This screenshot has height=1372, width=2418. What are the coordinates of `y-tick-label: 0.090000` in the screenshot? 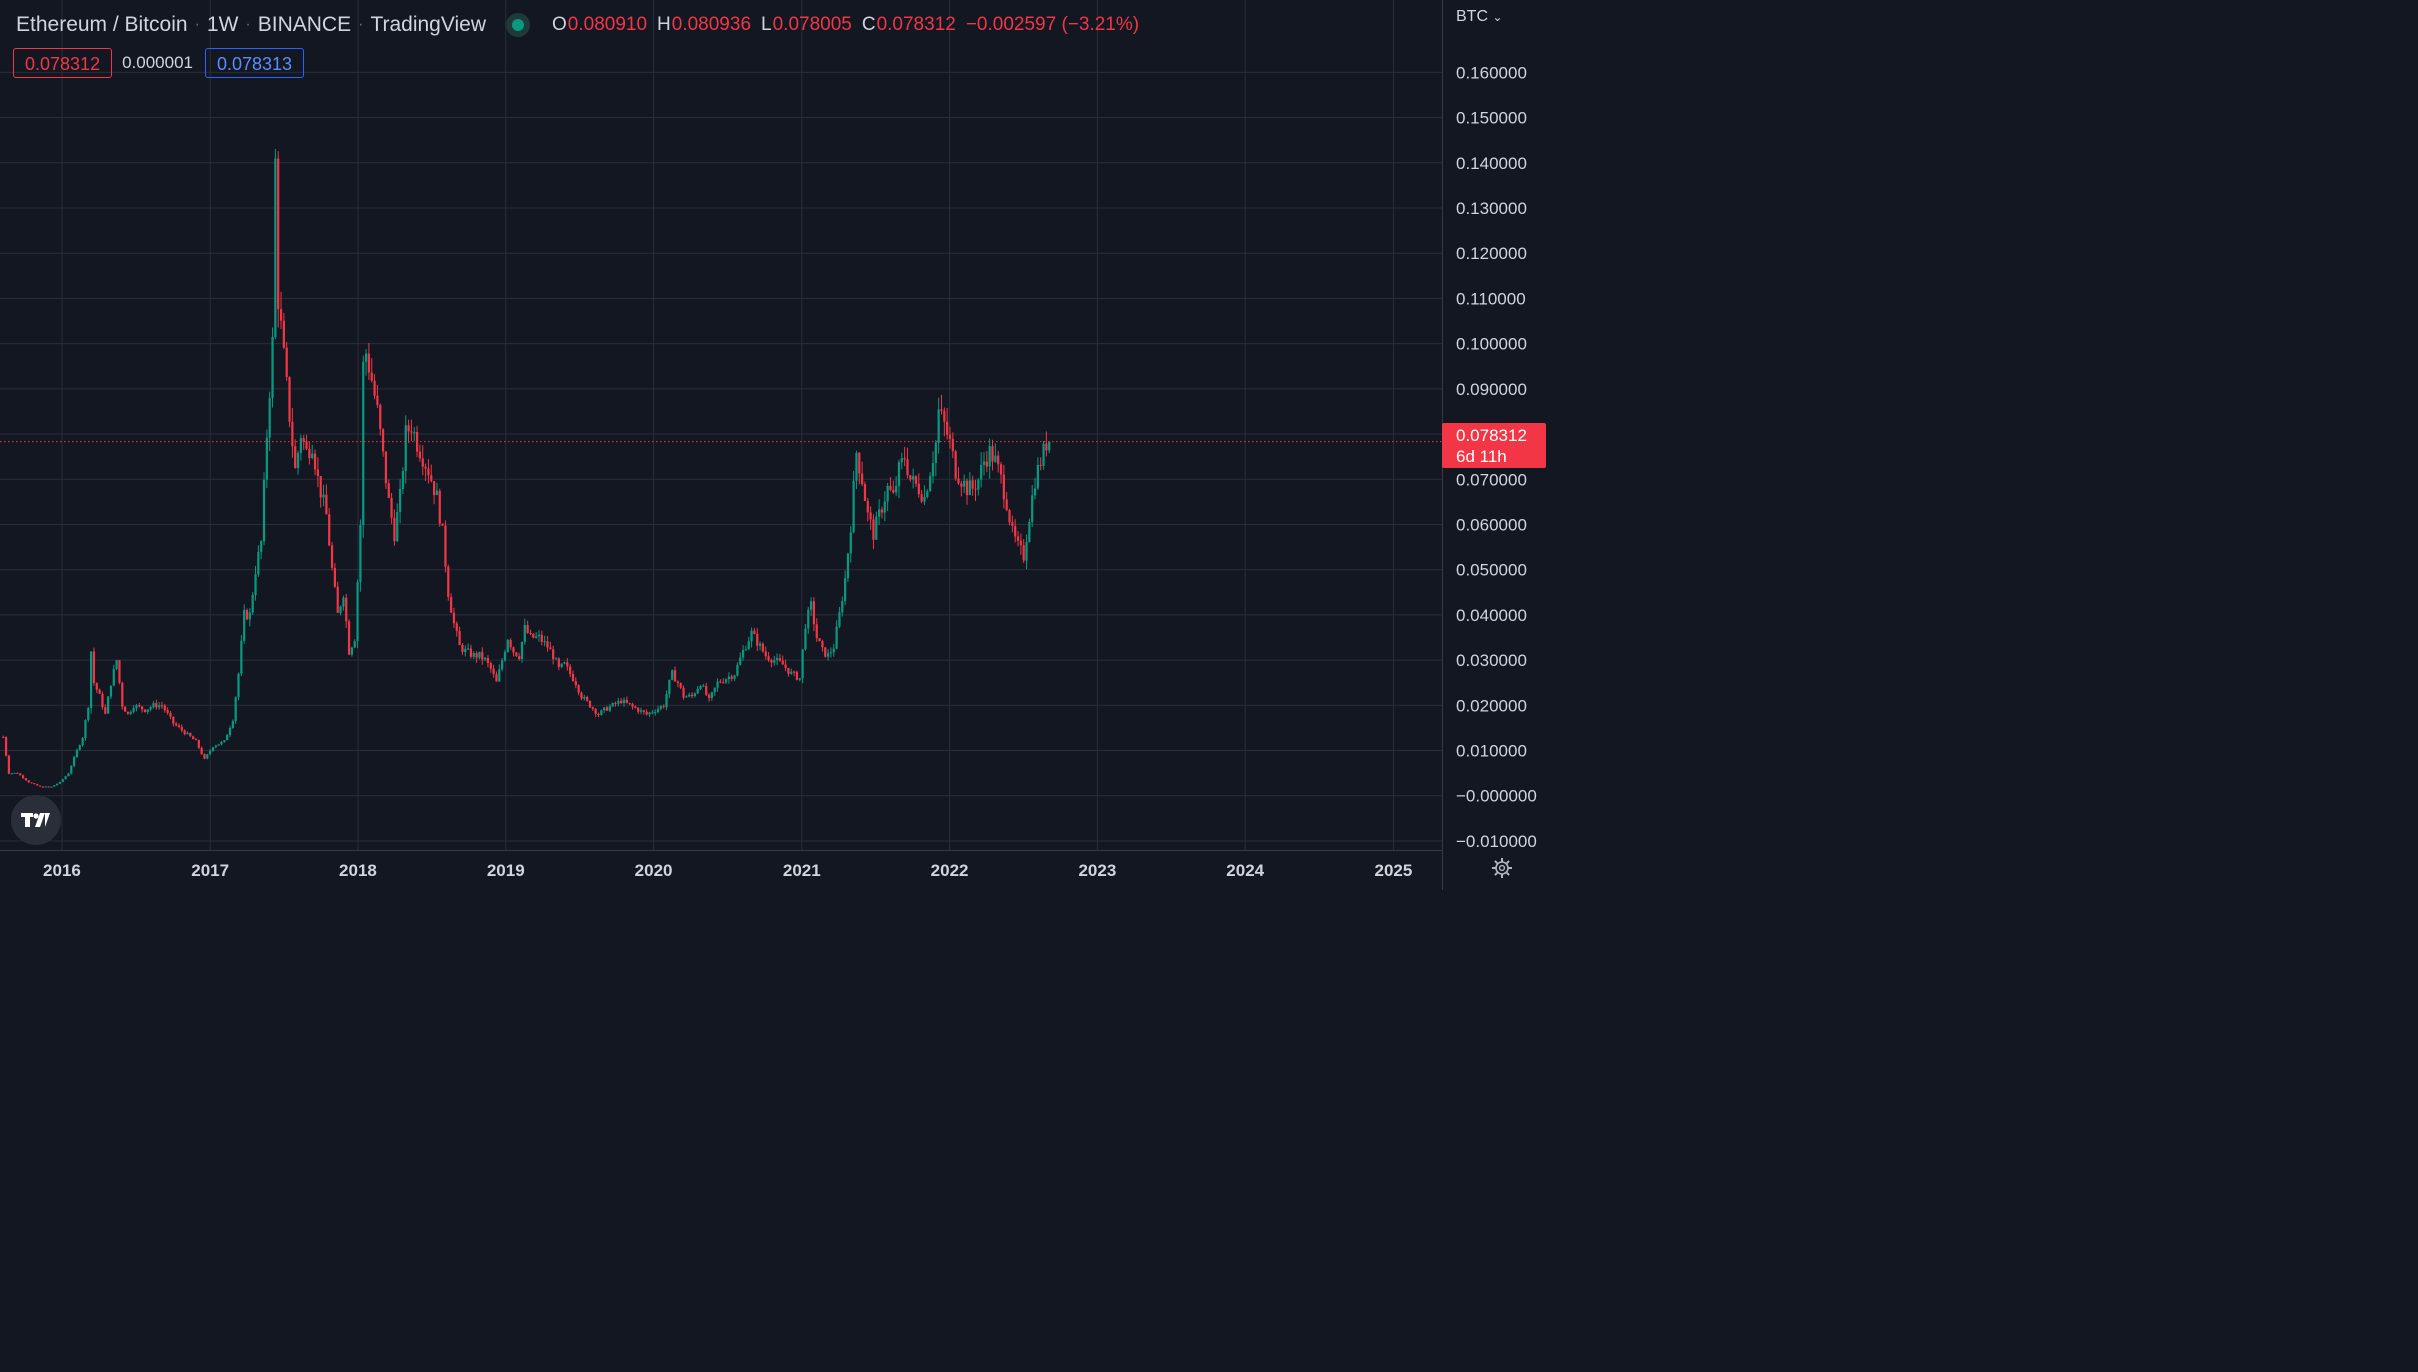 It's located at (1491, 389).